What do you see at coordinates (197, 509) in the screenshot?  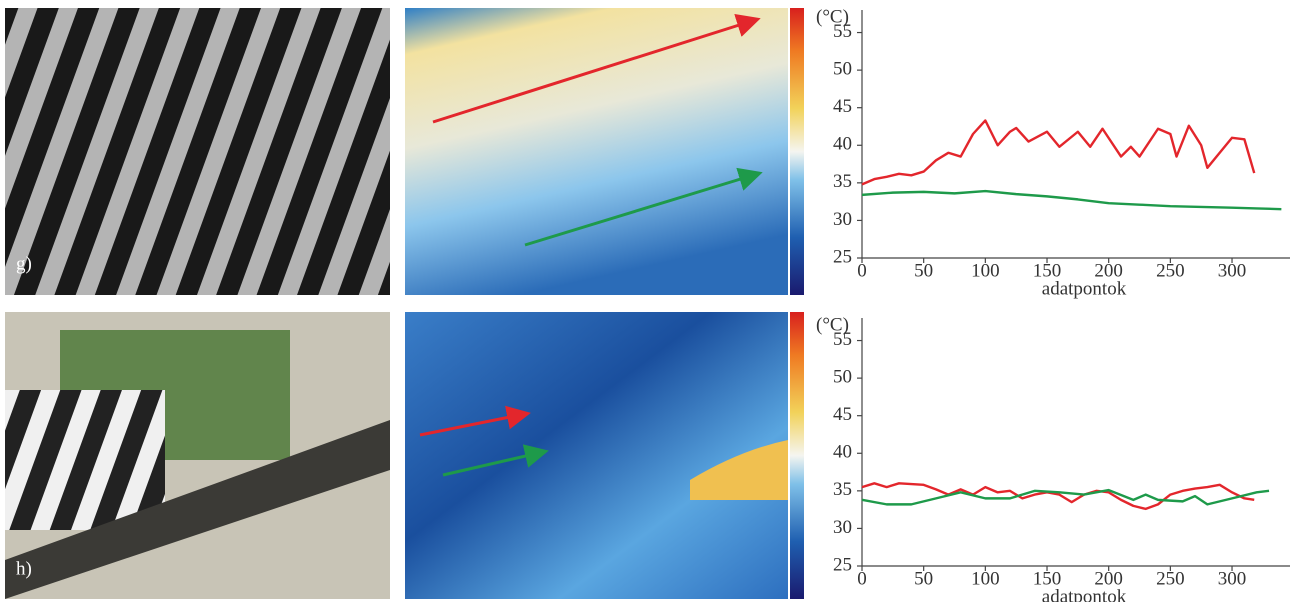 I see `photo-log` at bounding box center [197, 509].